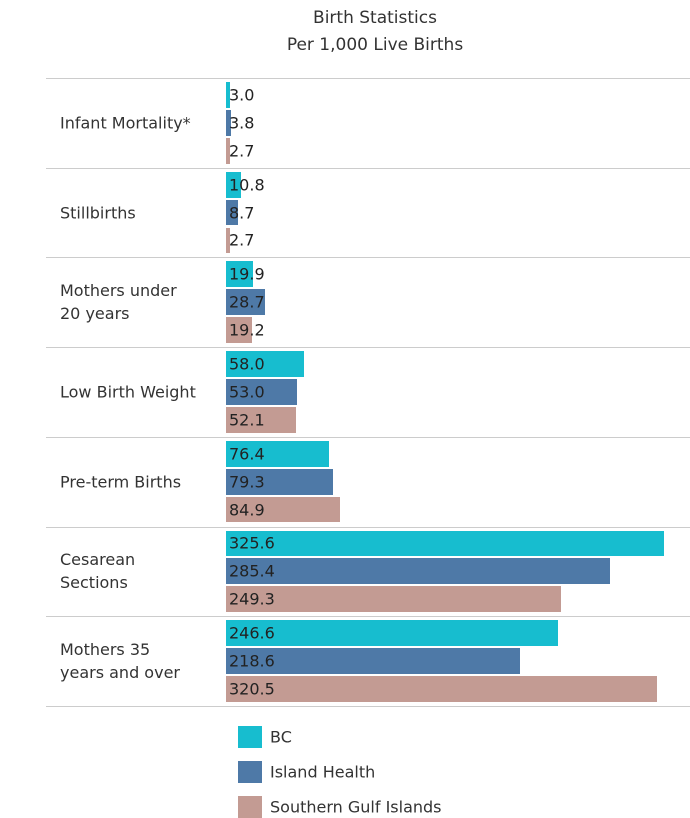  I want to click on legend-label: BC, so click(281, 737).